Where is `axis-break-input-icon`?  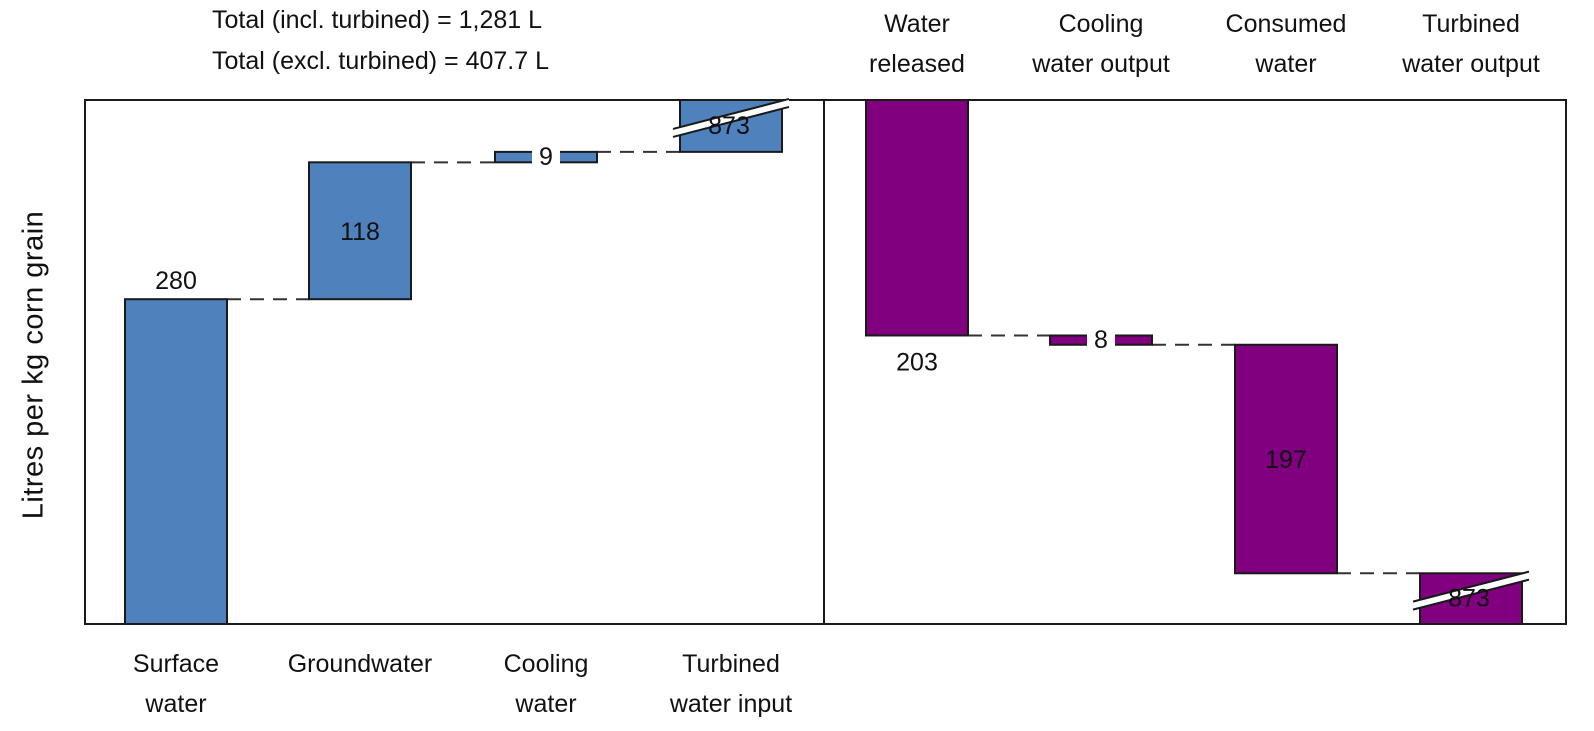 axis-break-input-icon is located at coordinates (731, 117).